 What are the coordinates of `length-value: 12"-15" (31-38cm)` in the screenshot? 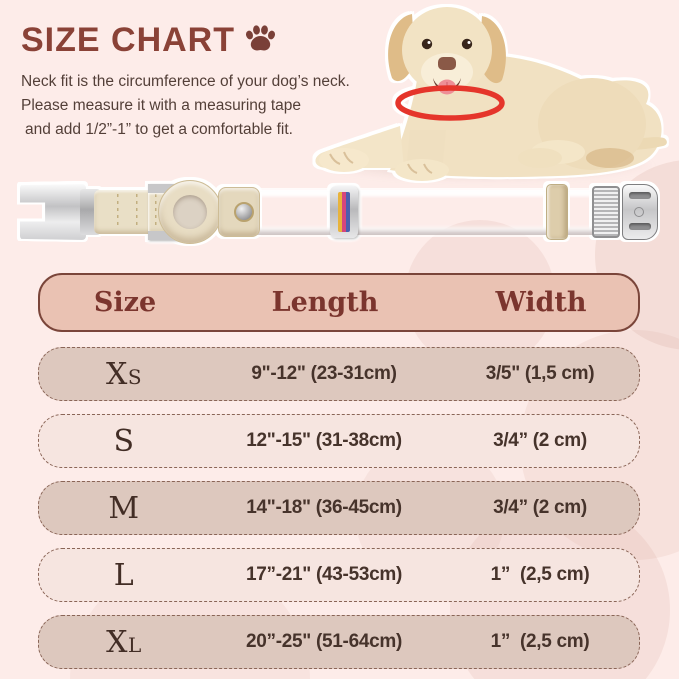 It's located at (324, 440).